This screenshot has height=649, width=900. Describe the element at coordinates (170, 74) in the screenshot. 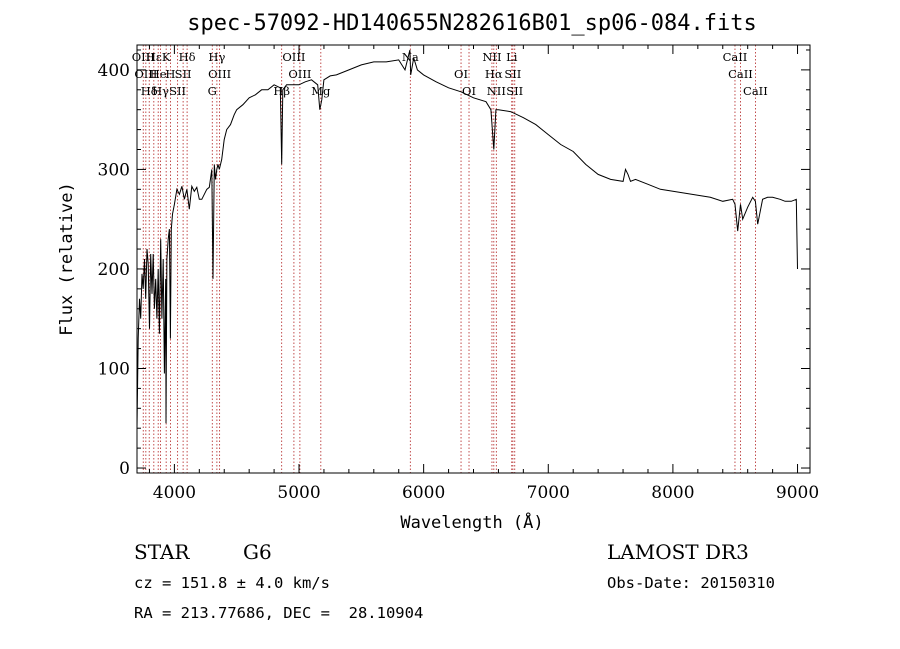

I see `line-marker-label: H` at that location.